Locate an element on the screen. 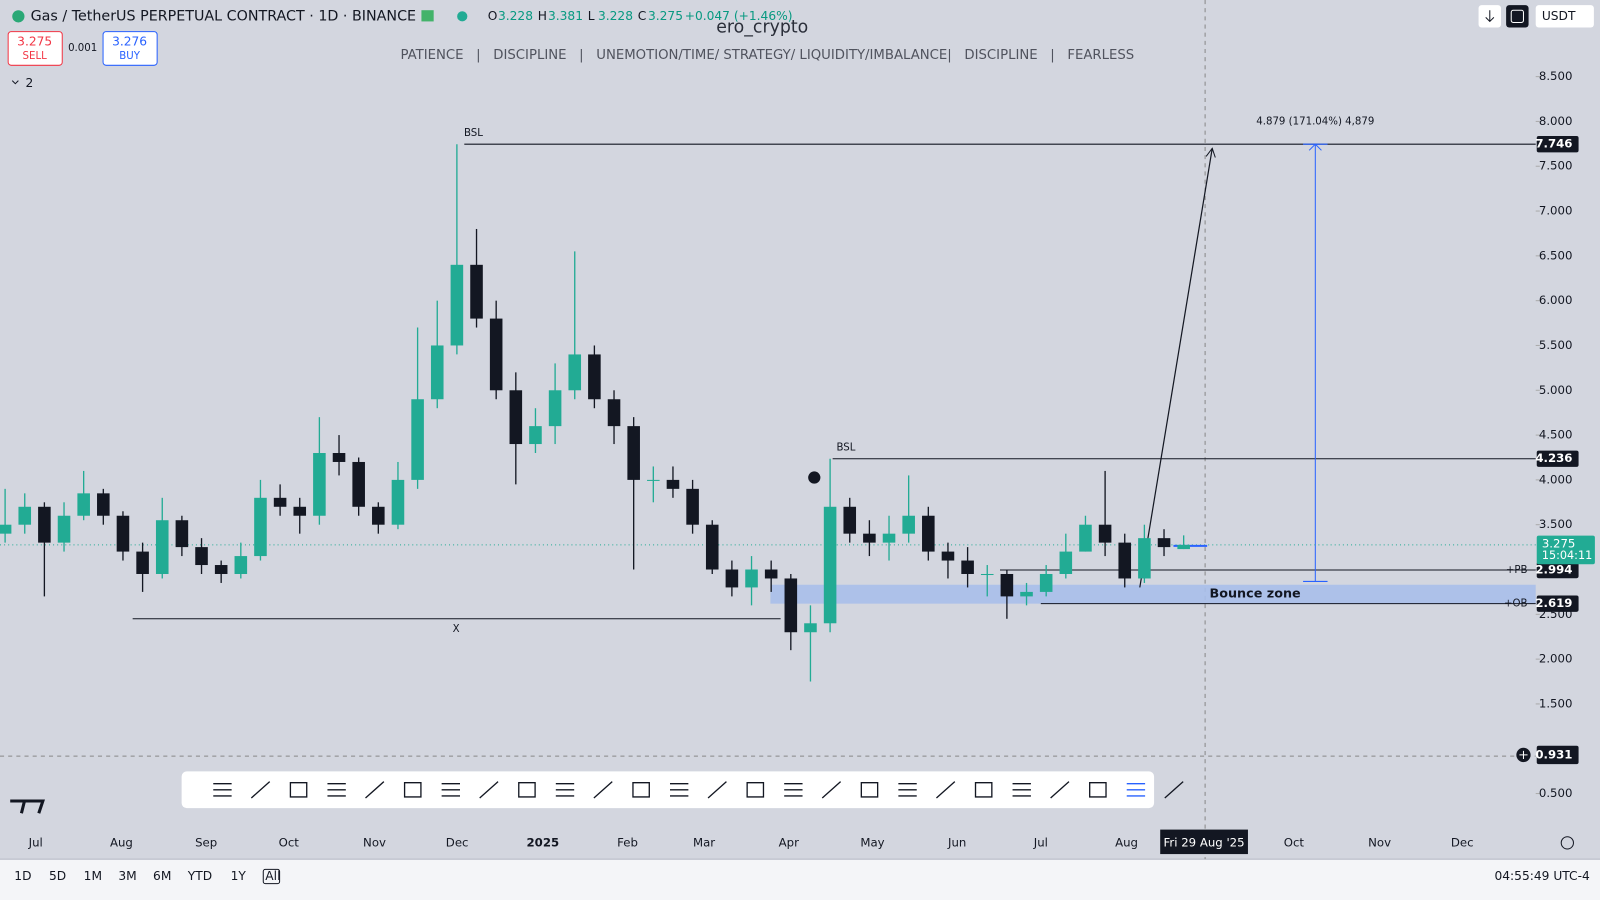 Image resolution: width=1600 pixels, height=900 pixels. y-tick-label: 7.000 is located at coordinates (1556, 211).